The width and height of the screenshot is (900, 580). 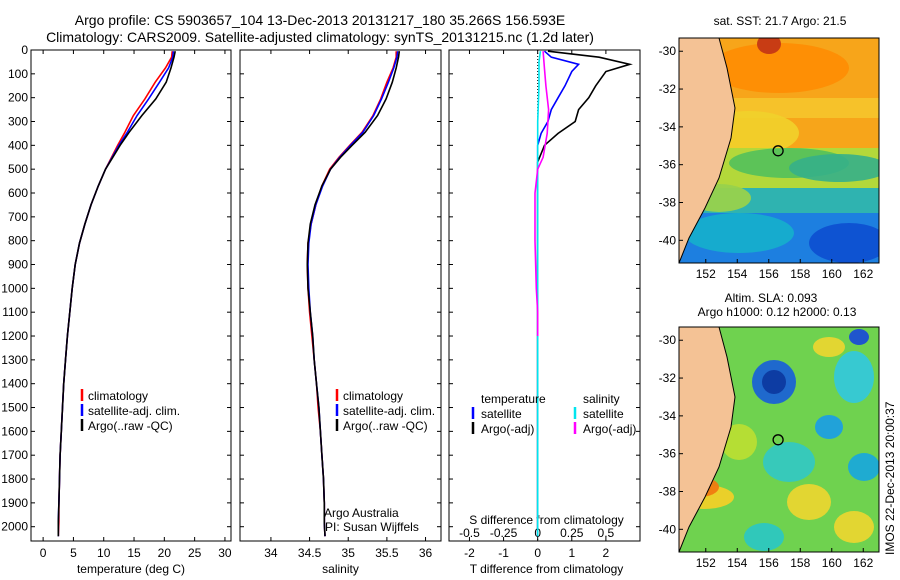 What do you see at coordinates (546, 520) in the screenshot?
I see `salinity-difference-label: S difference from climatology` at bounding box center [546, 520].